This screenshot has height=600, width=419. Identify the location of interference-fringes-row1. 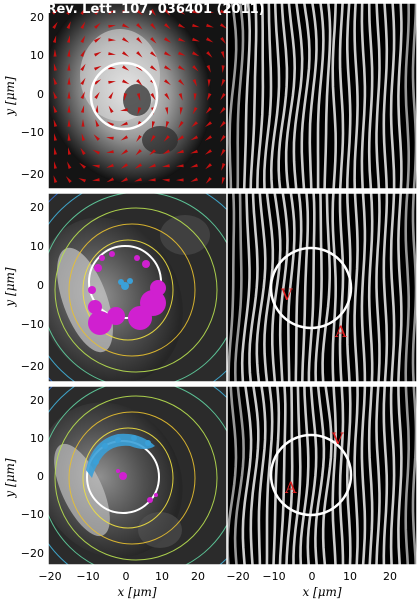
(322, 96).